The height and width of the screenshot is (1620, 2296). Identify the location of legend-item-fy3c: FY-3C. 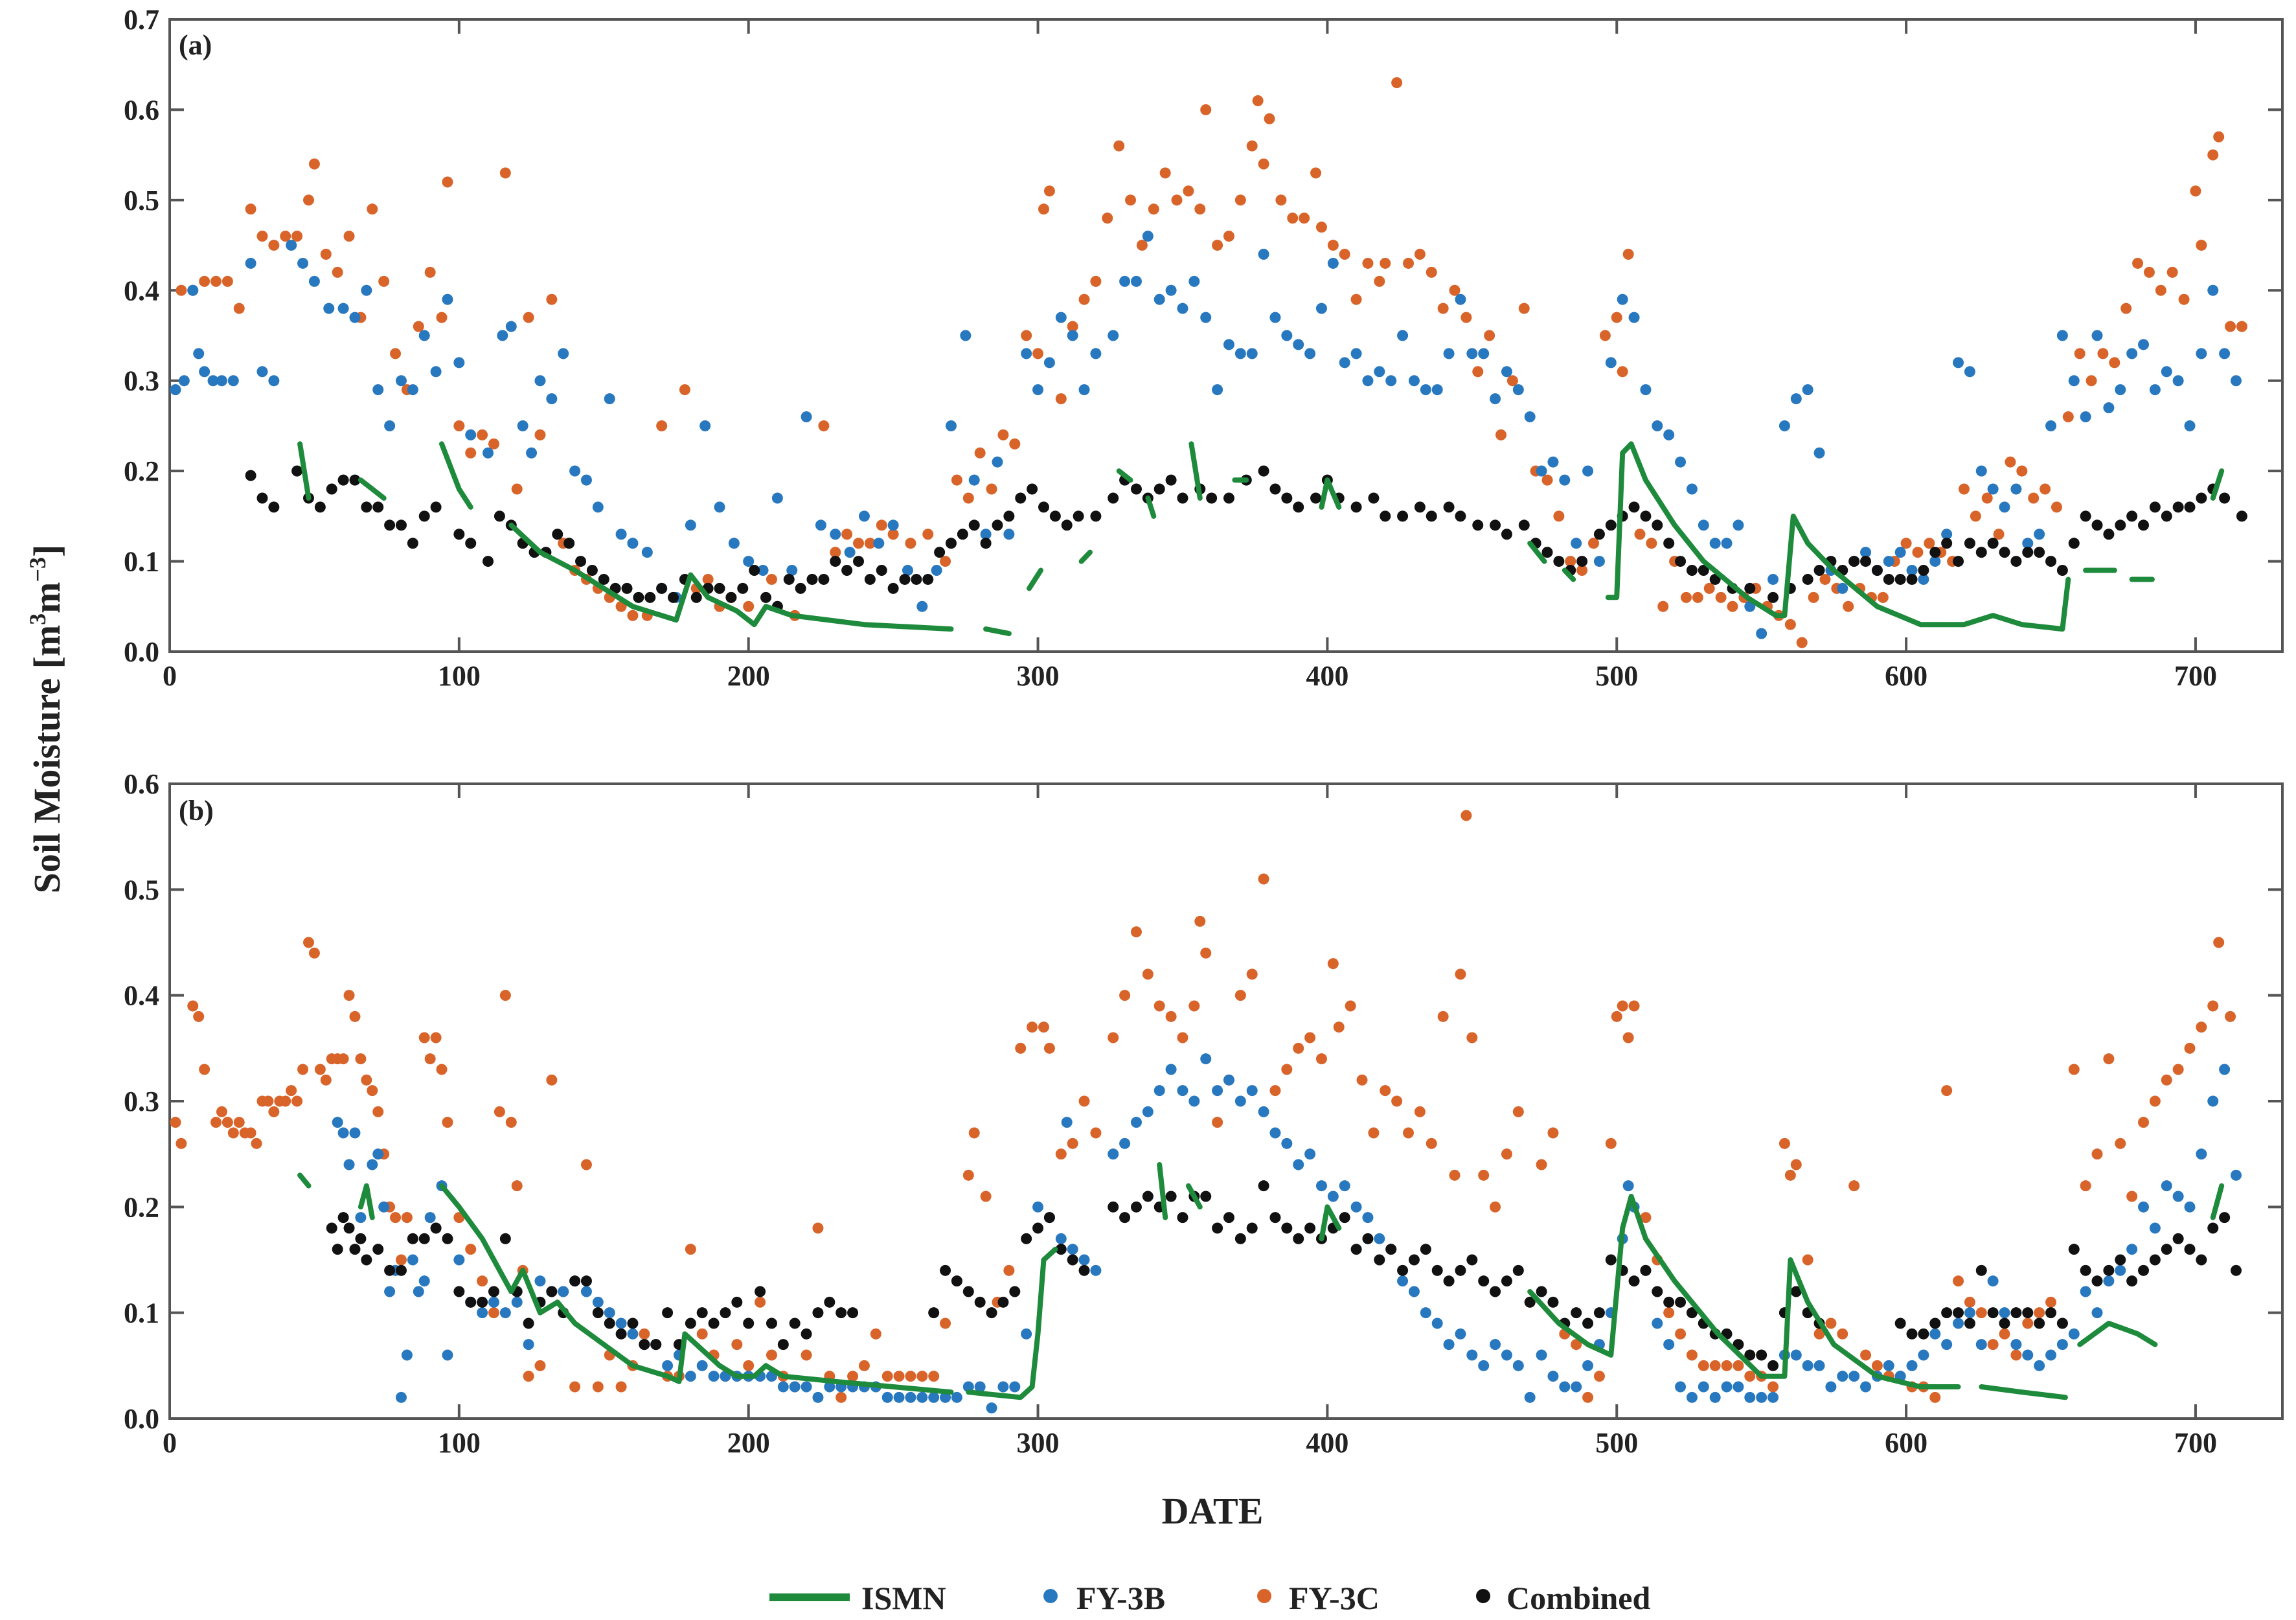
(1318, 1598).